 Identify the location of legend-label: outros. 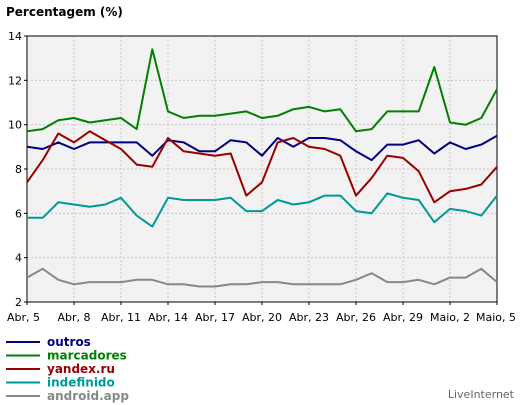
(69, 342).